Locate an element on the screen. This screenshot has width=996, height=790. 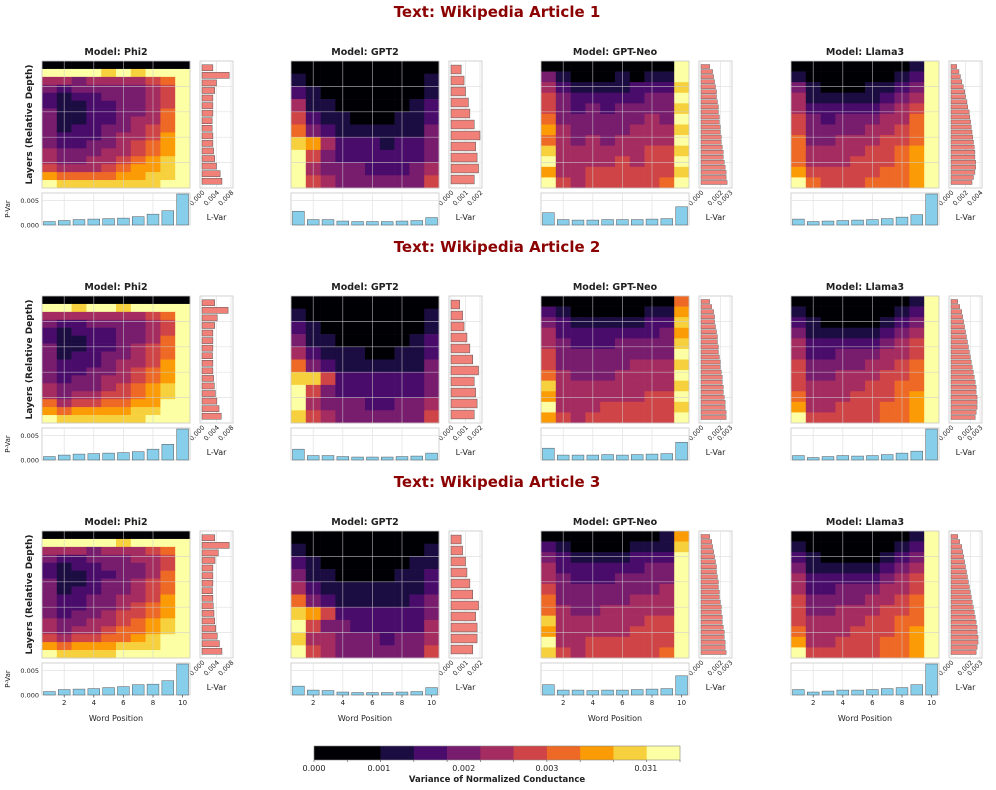
y-axis-label: Layers (Relative Depth) is located at coordinates (30, 359).